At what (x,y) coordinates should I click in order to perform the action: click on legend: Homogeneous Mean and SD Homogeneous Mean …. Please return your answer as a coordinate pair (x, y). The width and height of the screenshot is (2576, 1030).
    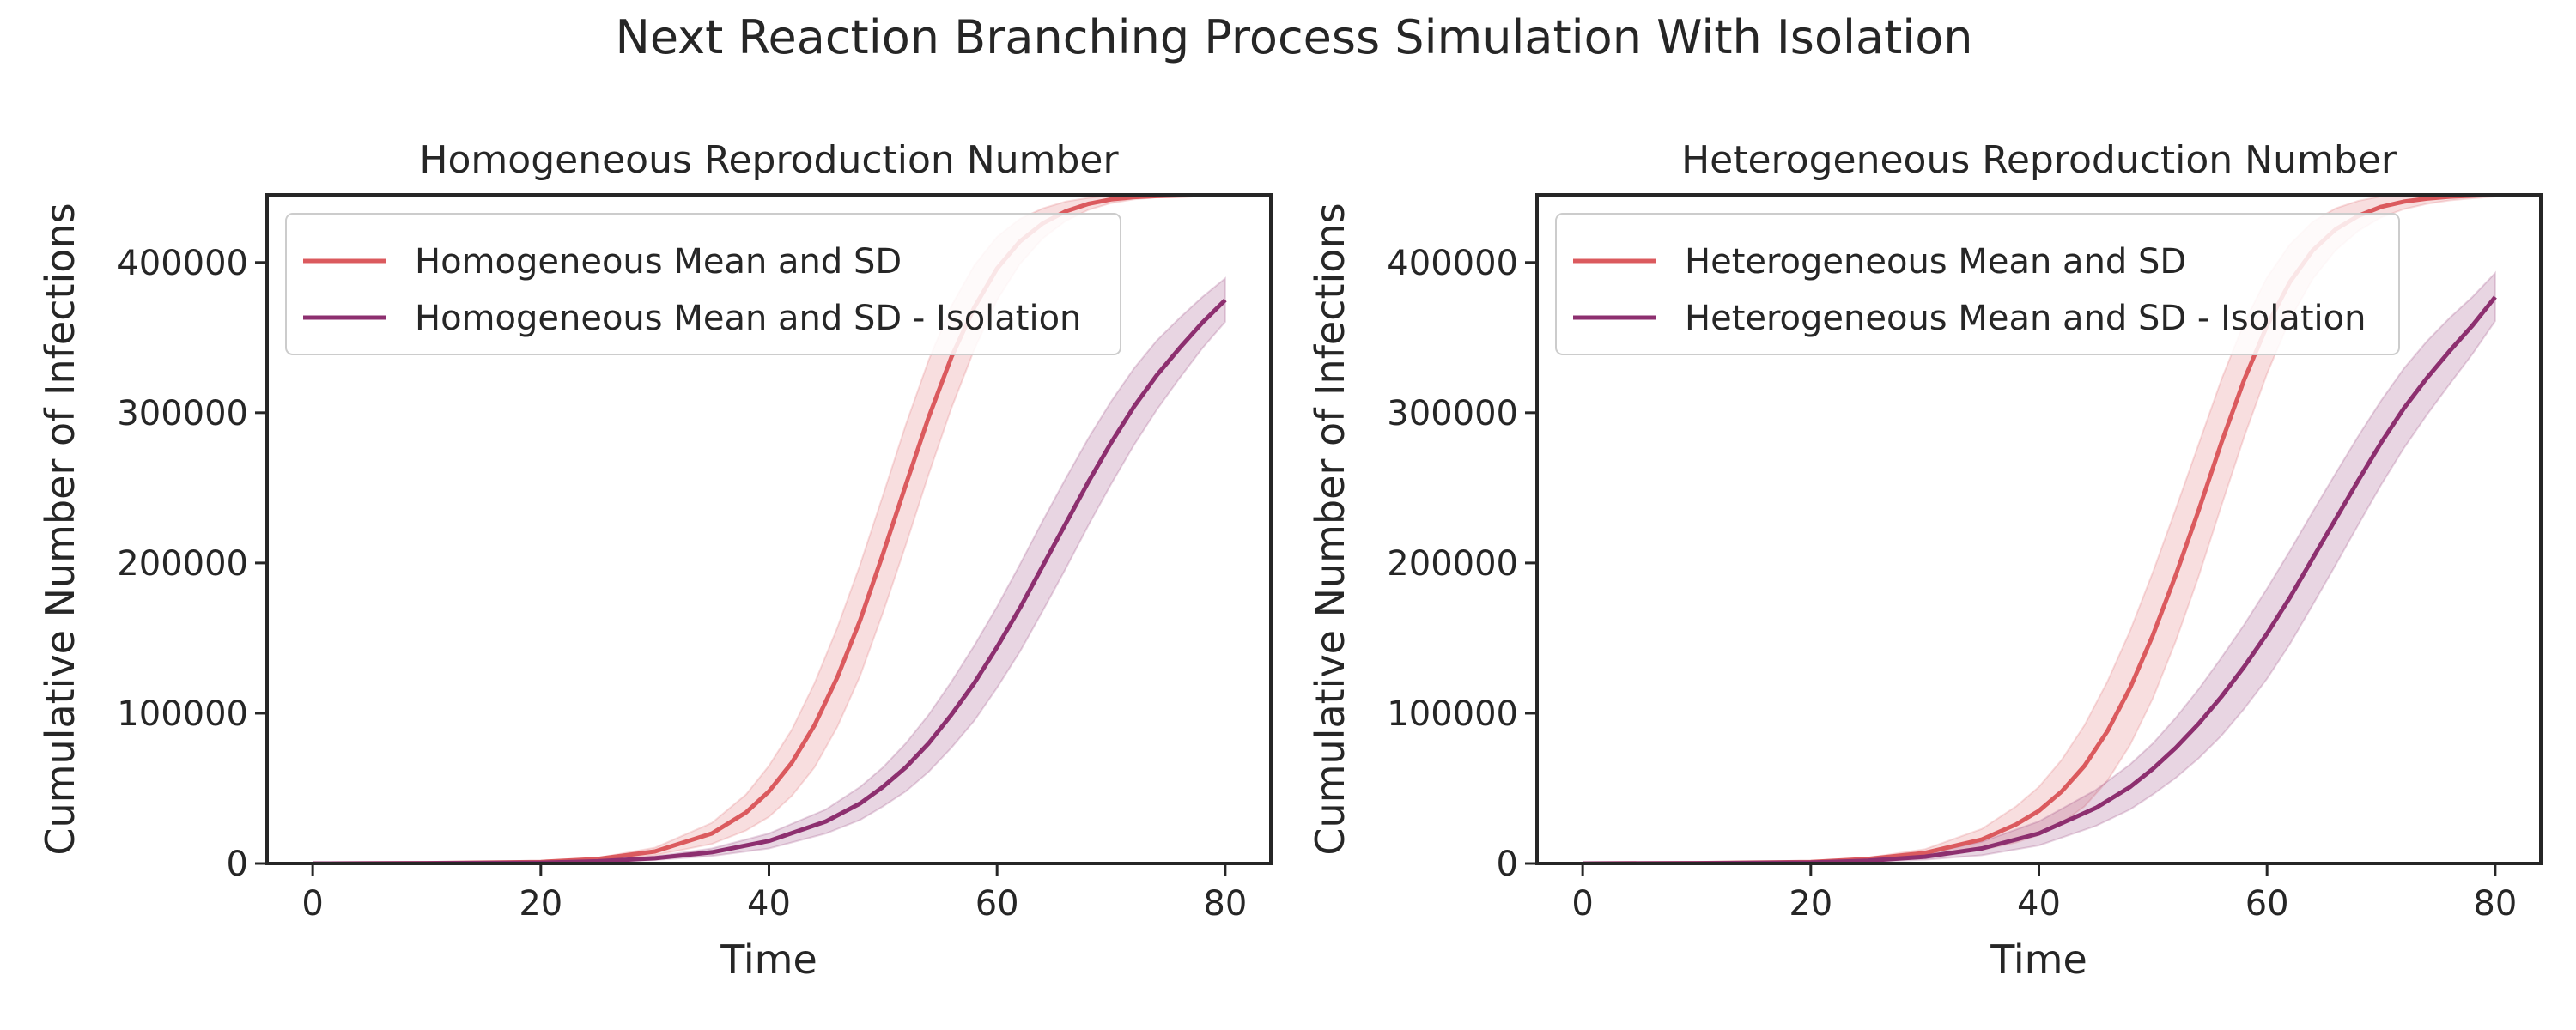
    Looking at the image, I should click on (703, 284).